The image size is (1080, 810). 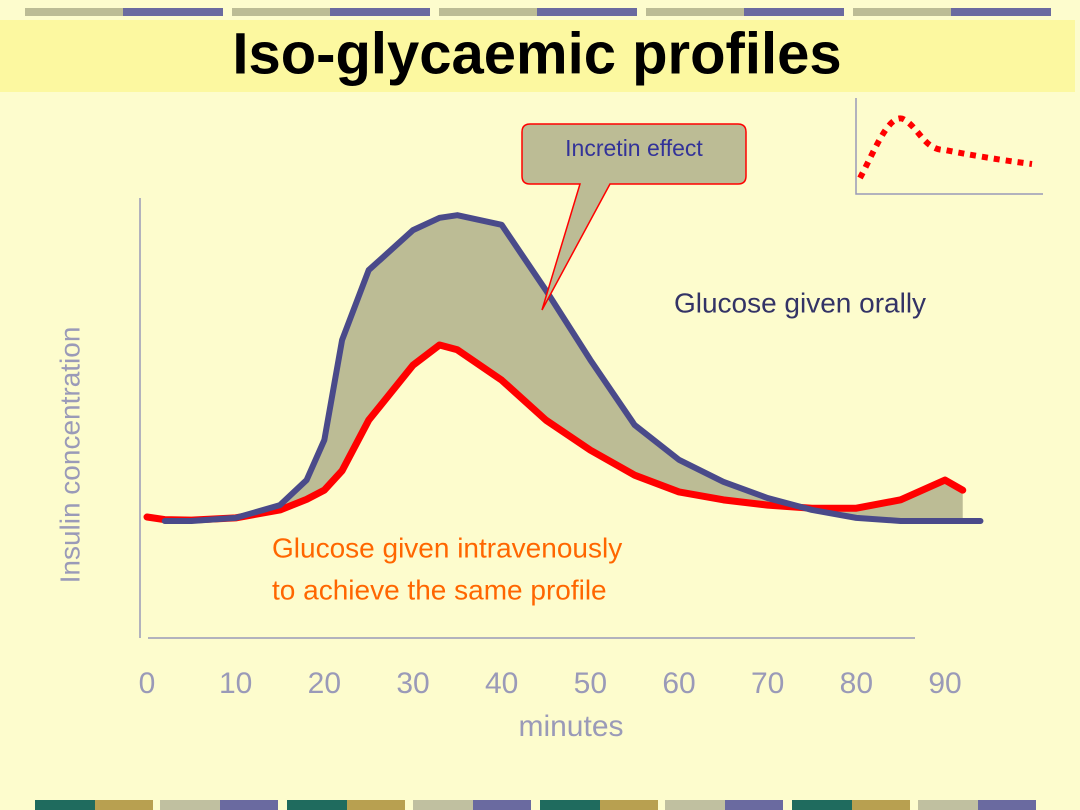 I want to click on x-tick-label: 60, so click(x=678, y=683).